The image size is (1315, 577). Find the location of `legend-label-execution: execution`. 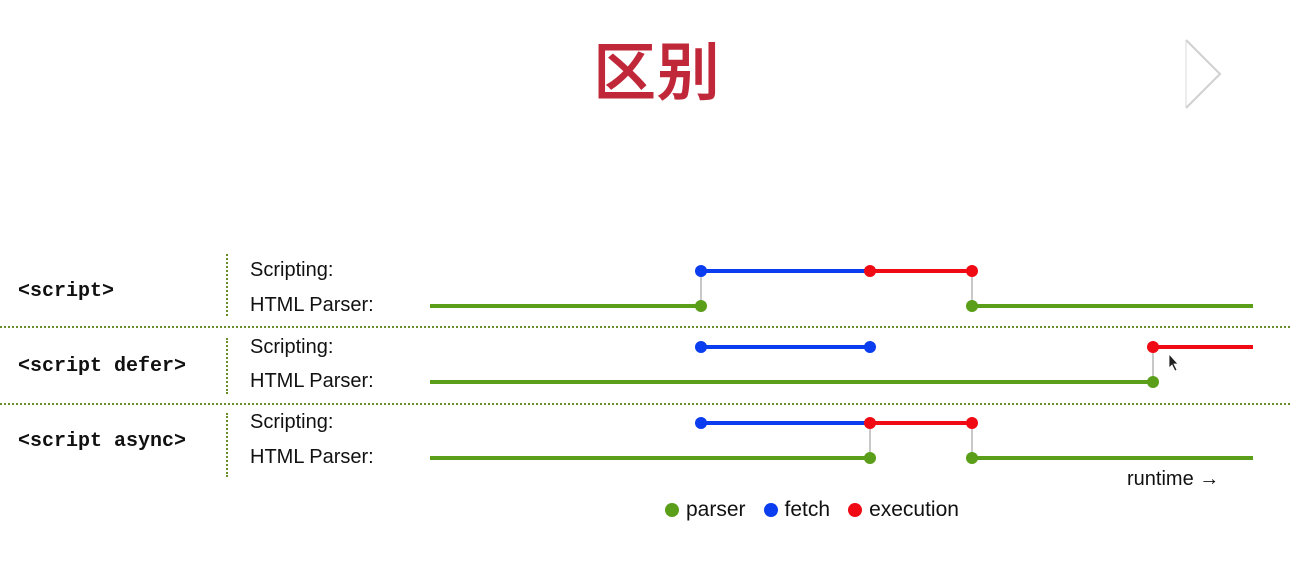

legend-label-execution: execution is located at coordinates (914, 509).